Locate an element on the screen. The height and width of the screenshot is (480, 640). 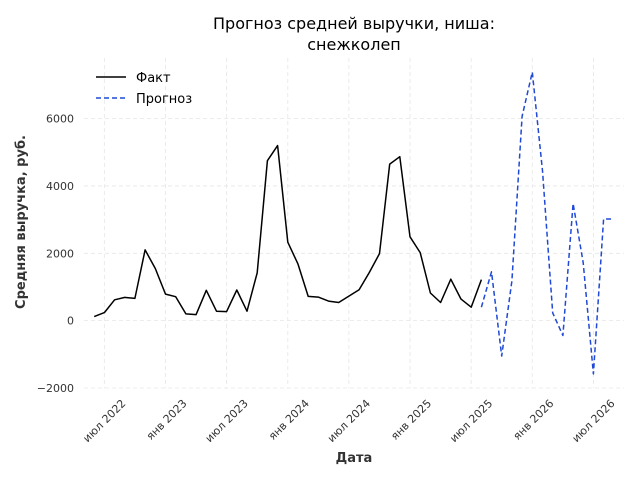
x-tick-label: июл 2023 is located at coordinates (227, 421).